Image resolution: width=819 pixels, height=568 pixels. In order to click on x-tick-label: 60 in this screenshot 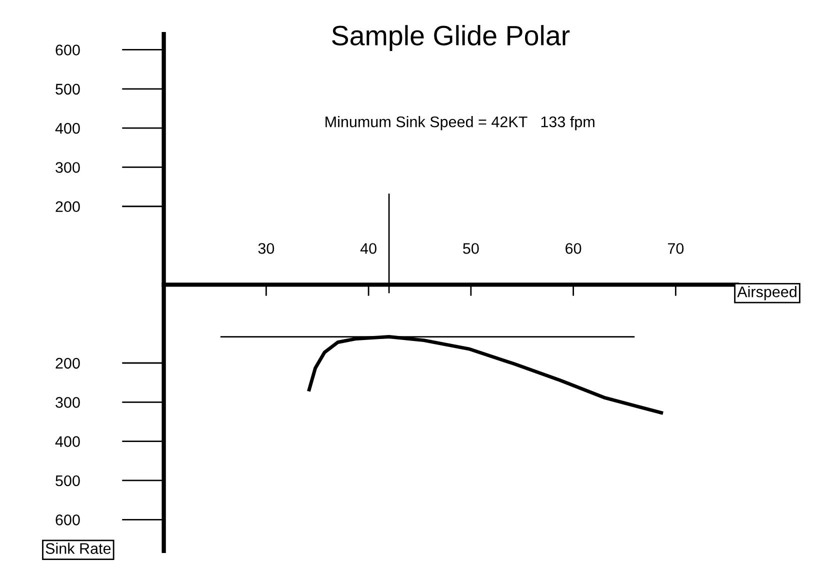, I will do `click(574, 248)`.